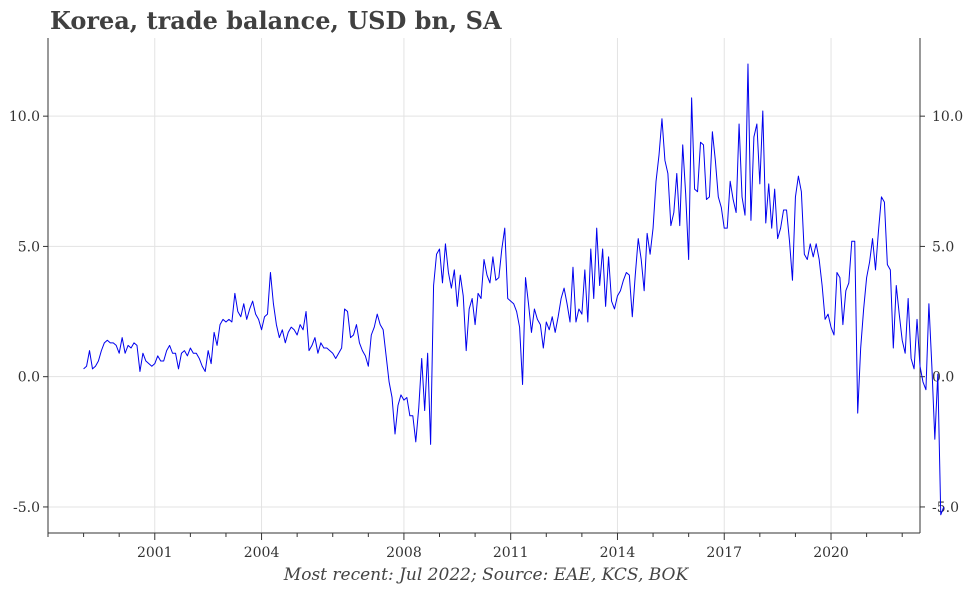 This screenshot has height=589, width=972. I want to click on chart-title: Korea, trade balance, USD bn, SA, so click(276, 20).